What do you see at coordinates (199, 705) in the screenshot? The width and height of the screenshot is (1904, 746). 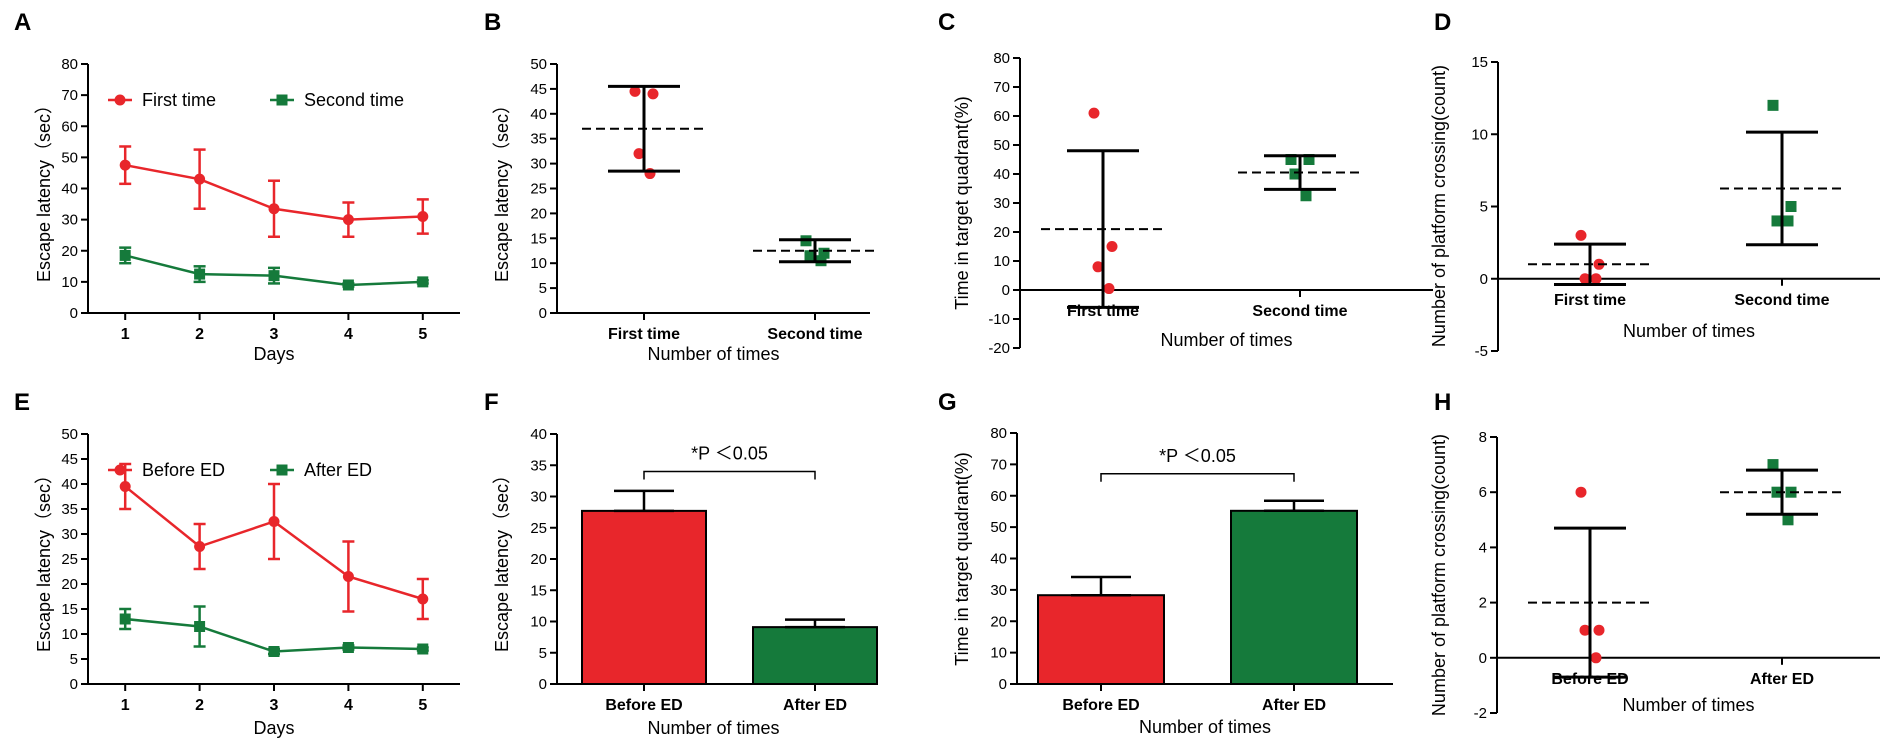 I see `x-tick-label: 2` at bounding box center [199, 705].